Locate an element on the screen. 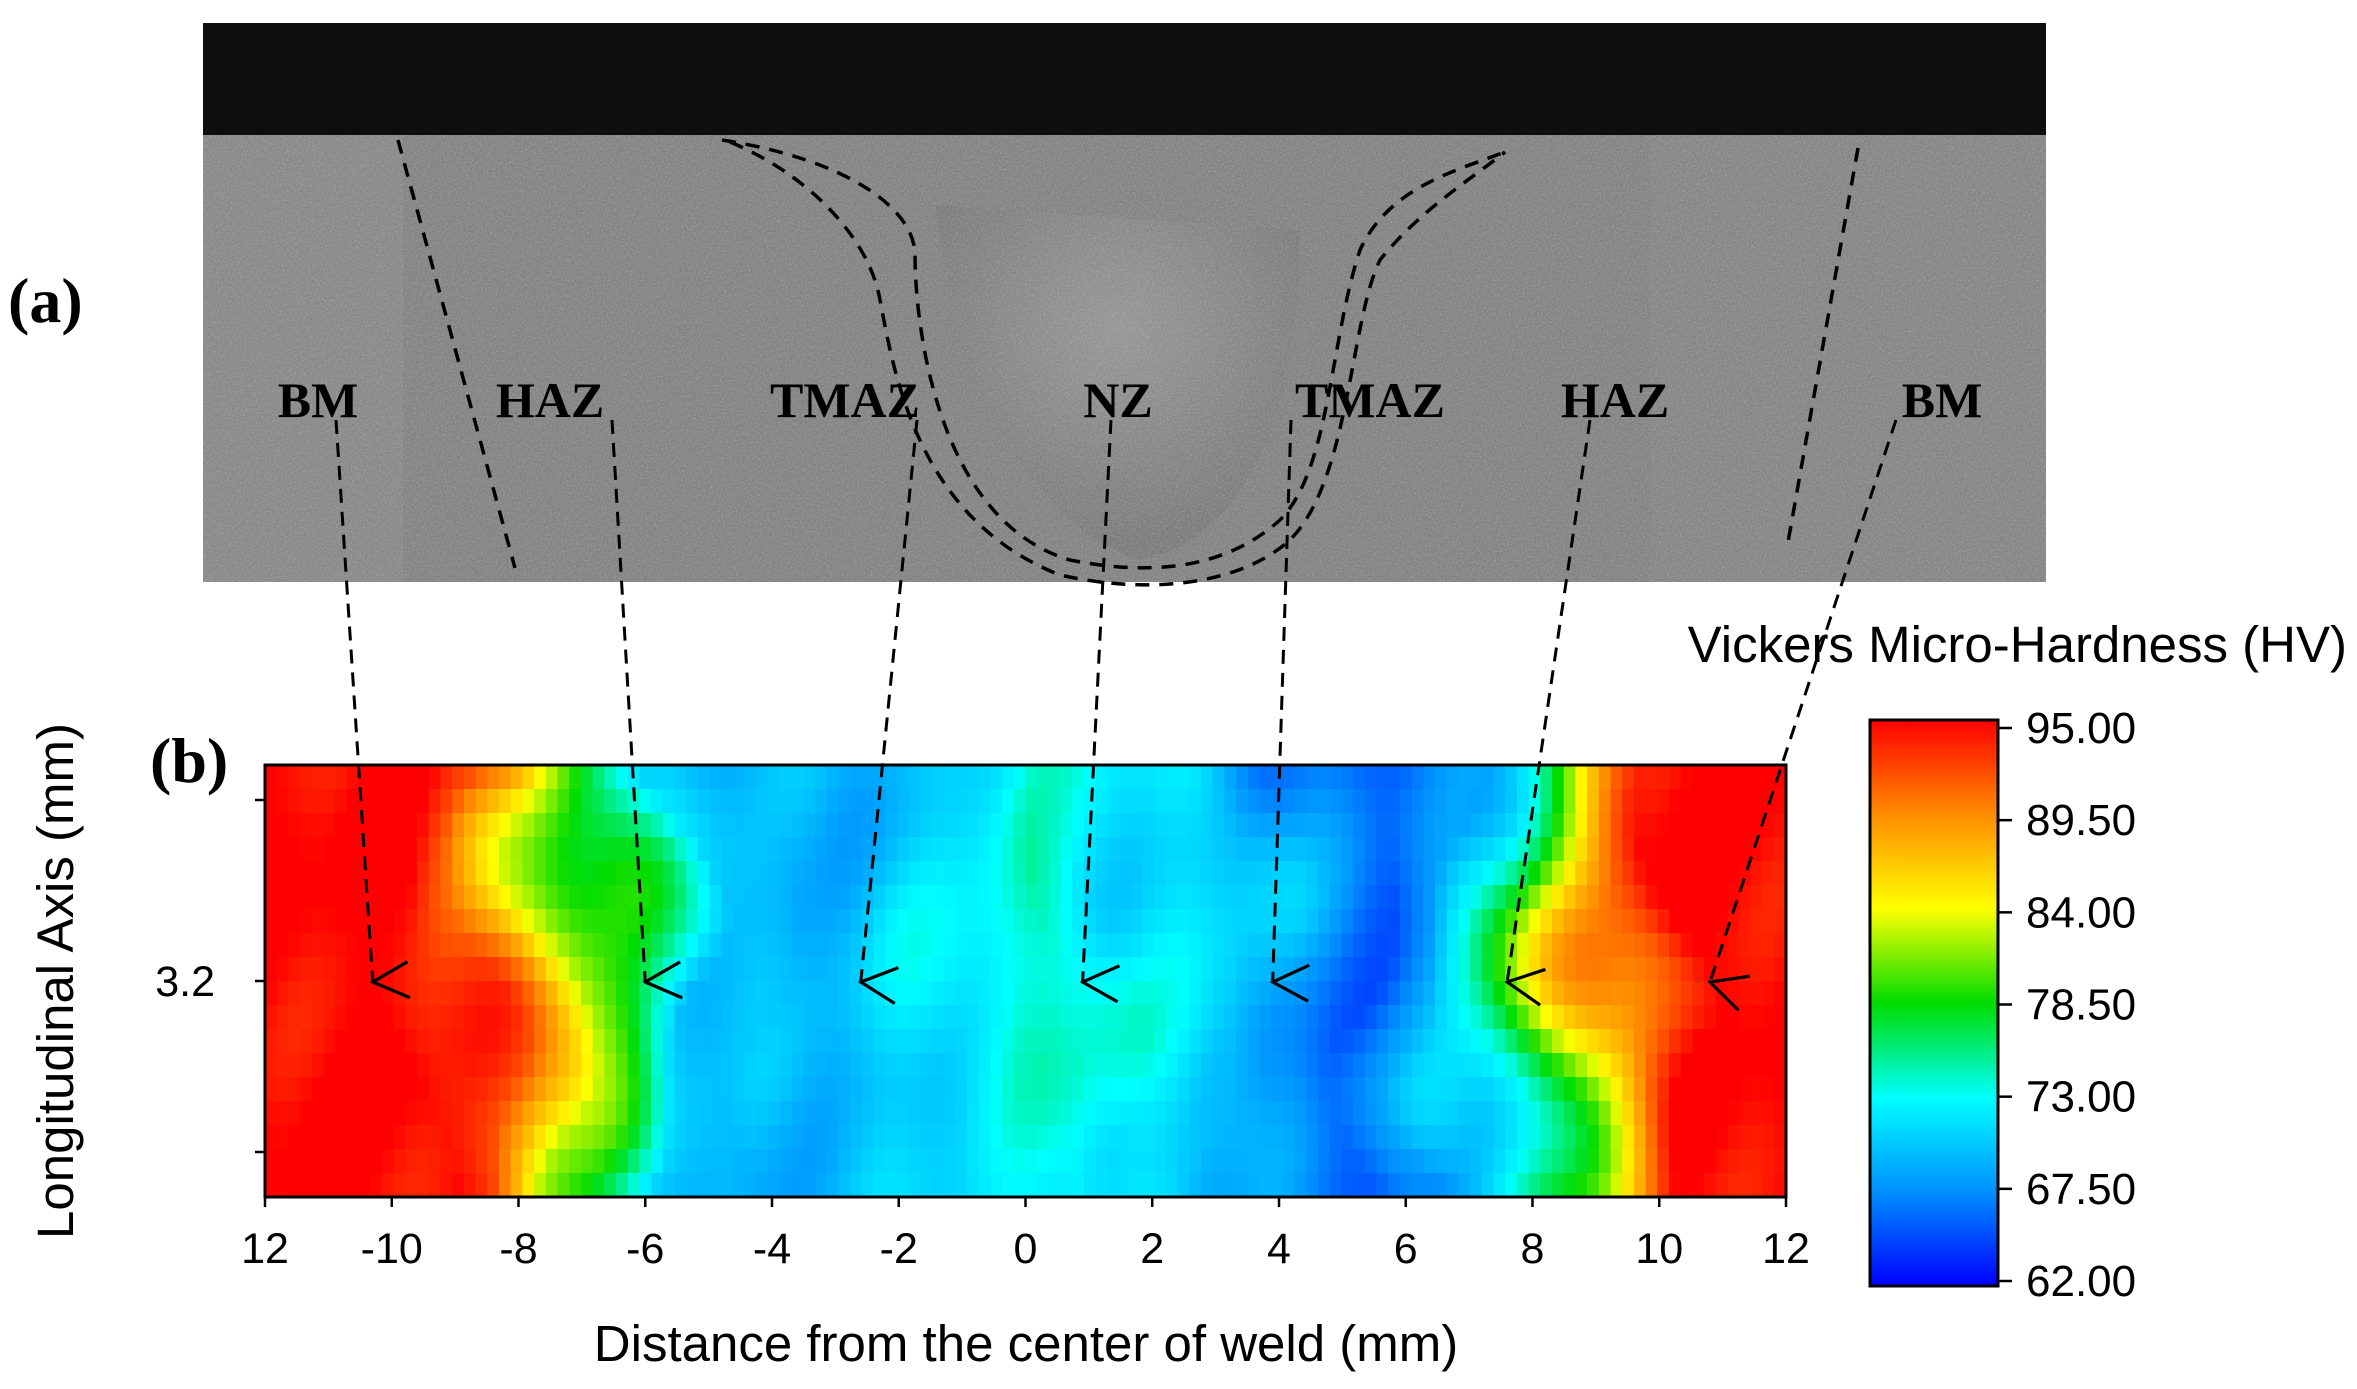 This screenshot has height=1389, width=2357. zone-label: NZ is located at coordinates (1117, 400).